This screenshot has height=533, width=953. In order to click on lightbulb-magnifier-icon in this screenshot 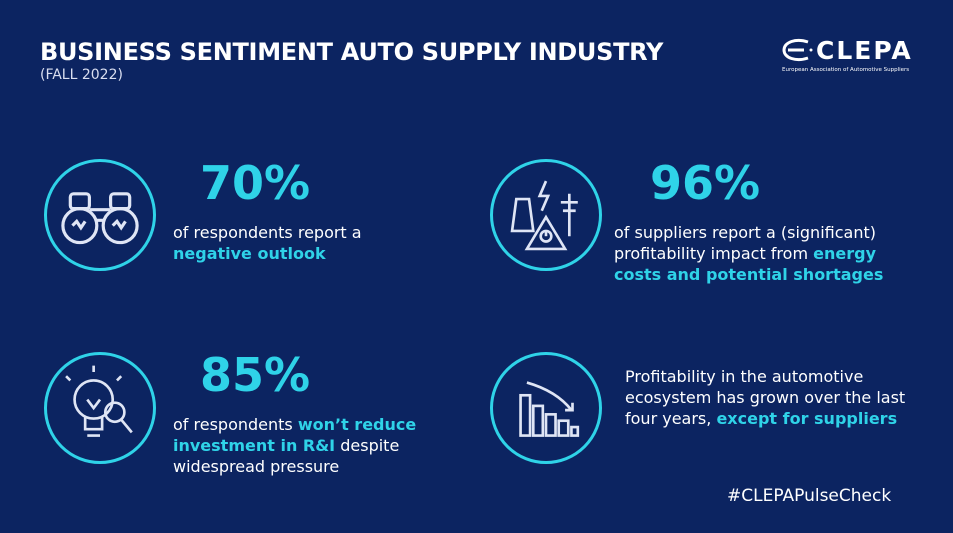, I will do `click(100, 408)`.